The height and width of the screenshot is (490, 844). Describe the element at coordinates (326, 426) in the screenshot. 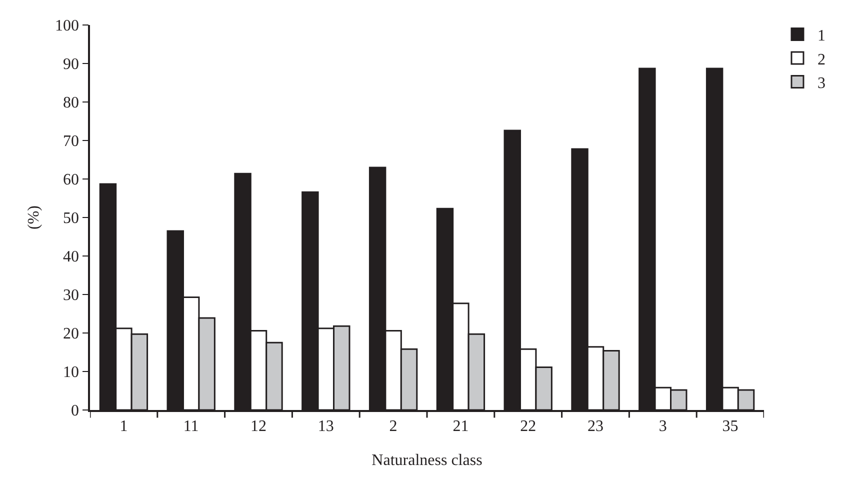

I see `x-tick-label: 13` at that location.